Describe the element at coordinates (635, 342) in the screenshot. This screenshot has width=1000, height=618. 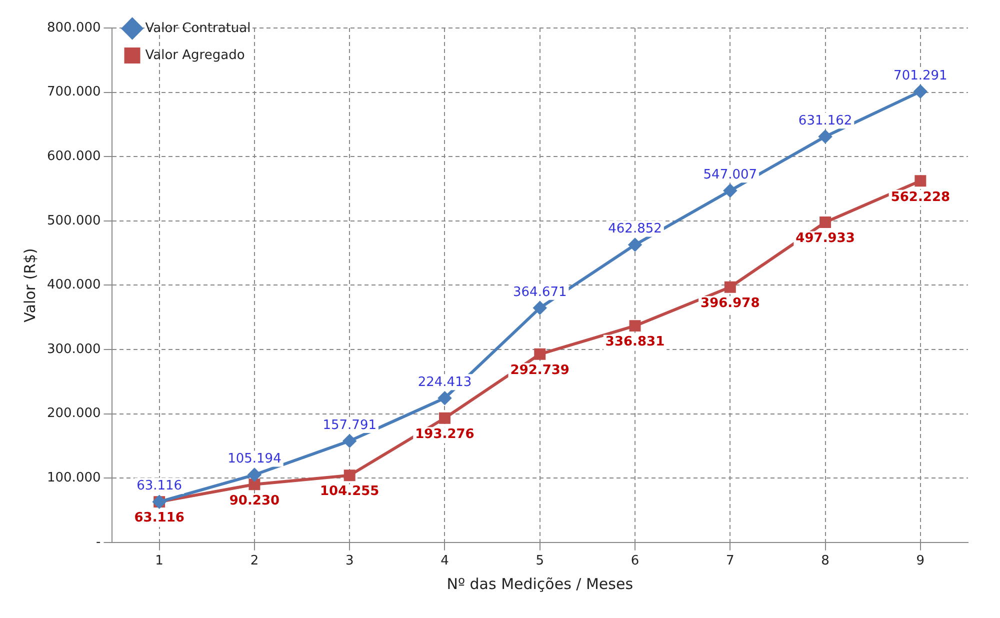
I see `data-label: 336.831` at that location.